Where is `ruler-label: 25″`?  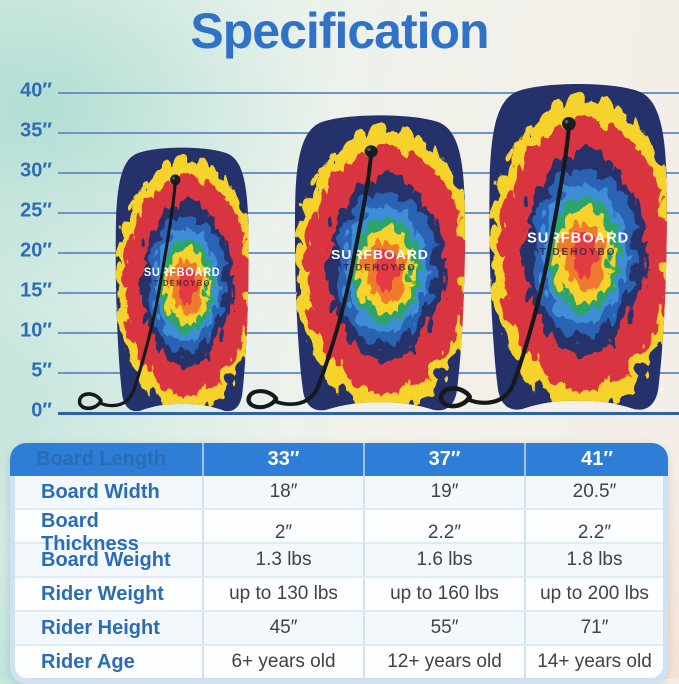
ruler-label: 25″ is located at coordinates (36, 210).